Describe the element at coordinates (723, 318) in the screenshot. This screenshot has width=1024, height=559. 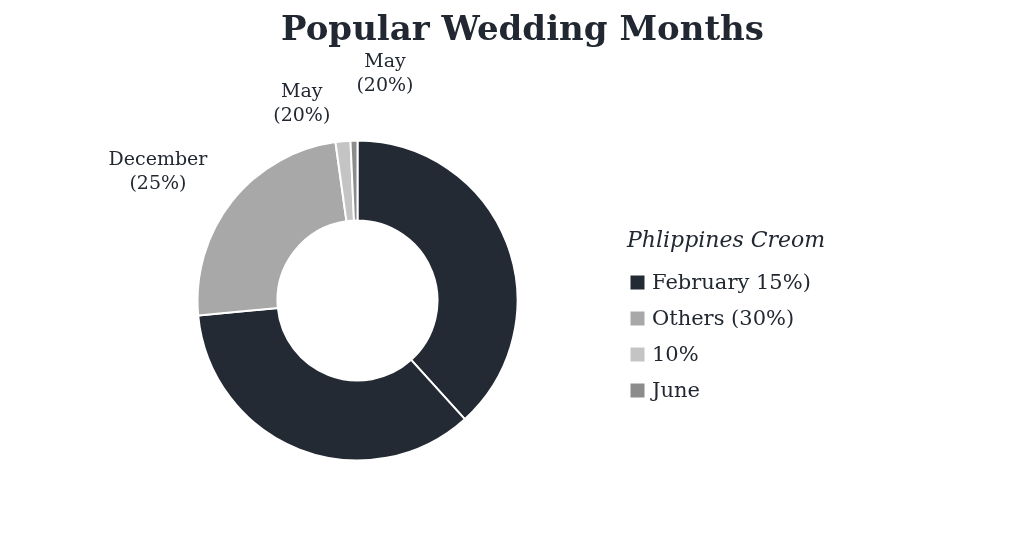
I see `legend-label: Others (30%)` at that location.